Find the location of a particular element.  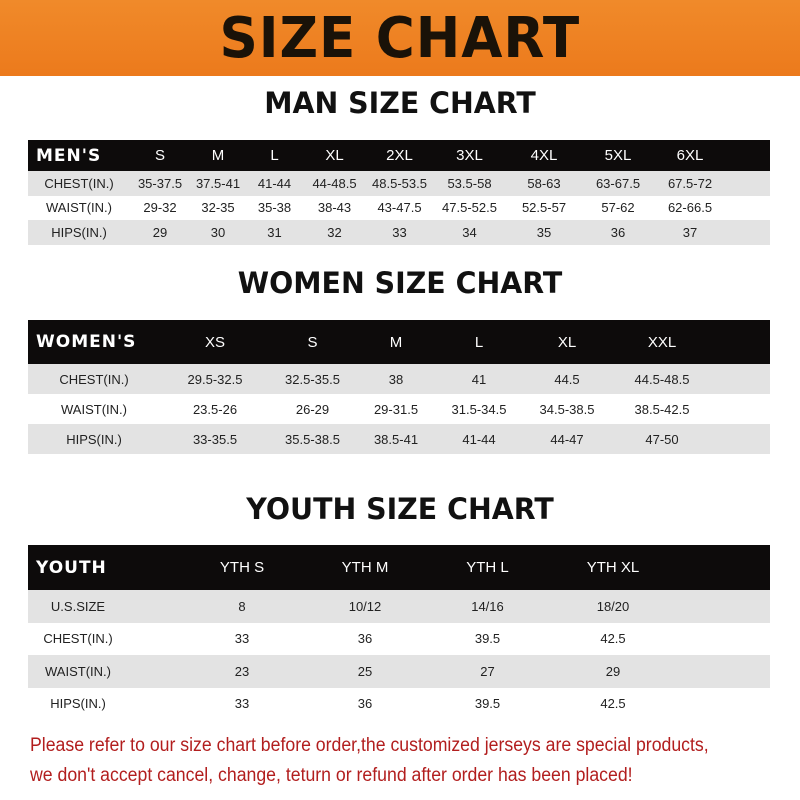

table-cell: 31.5-34.5 is located at coordinates (479, 409).